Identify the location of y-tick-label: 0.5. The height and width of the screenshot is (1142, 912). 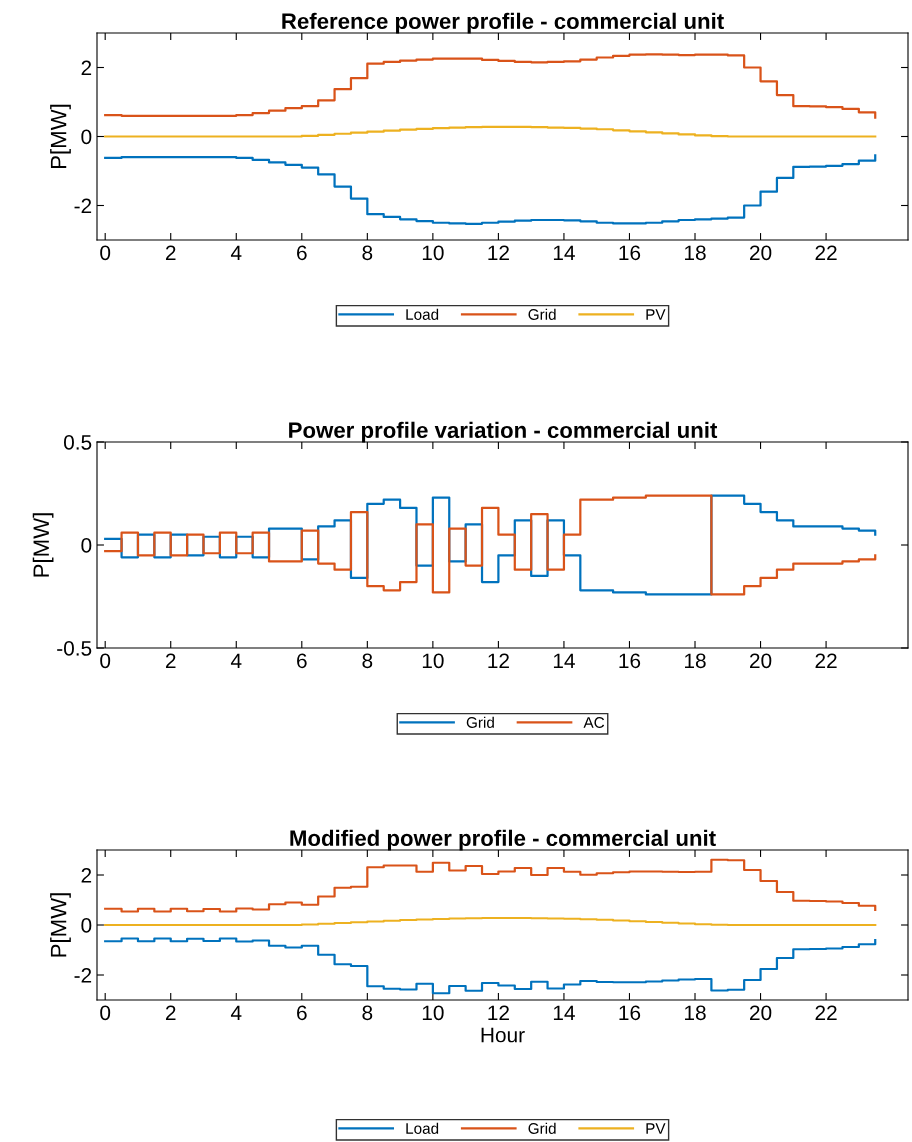
(77, 442).